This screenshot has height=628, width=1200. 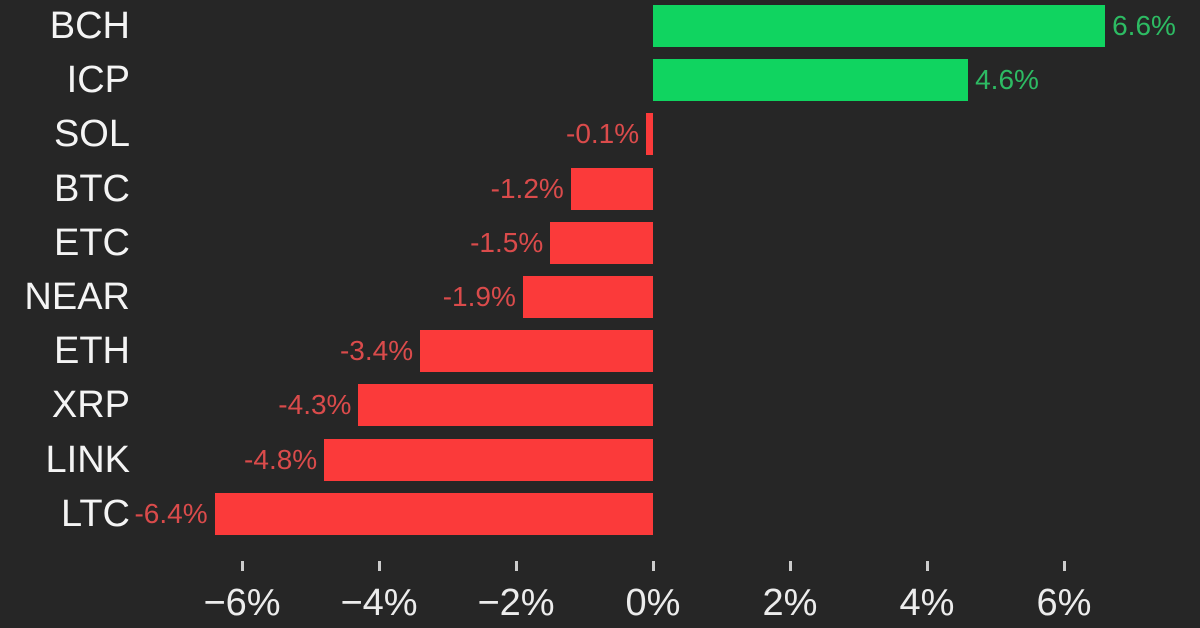 What do you see at coordinates (505, 405) in the screenshot?
I see `bar-xrp` at bounding box center [505, 405].